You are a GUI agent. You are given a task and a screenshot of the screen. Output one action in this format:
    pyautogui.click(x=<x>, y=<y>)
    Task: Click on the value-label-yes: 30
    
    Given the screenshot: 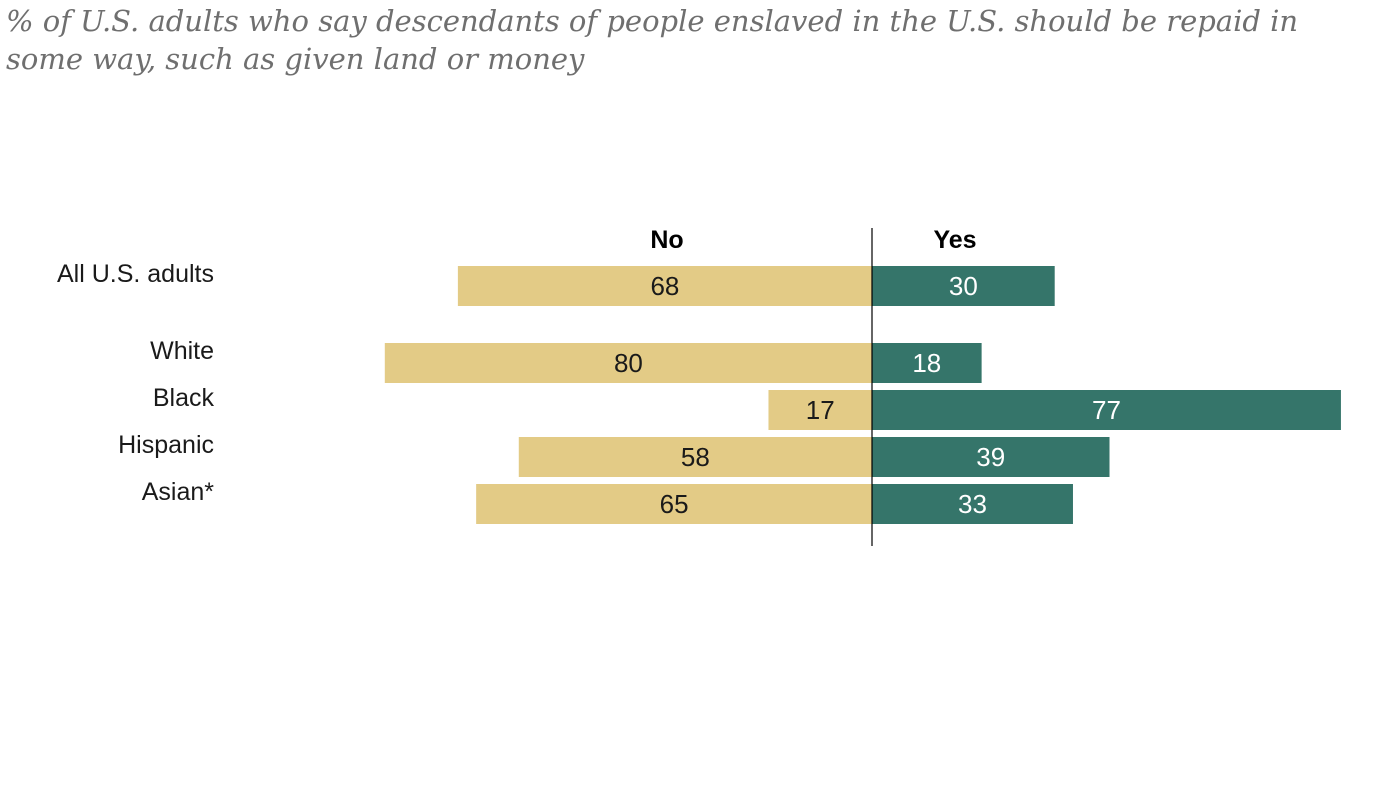 What is the action you would take?
    pyautogui.click(x=963, y=286)
    